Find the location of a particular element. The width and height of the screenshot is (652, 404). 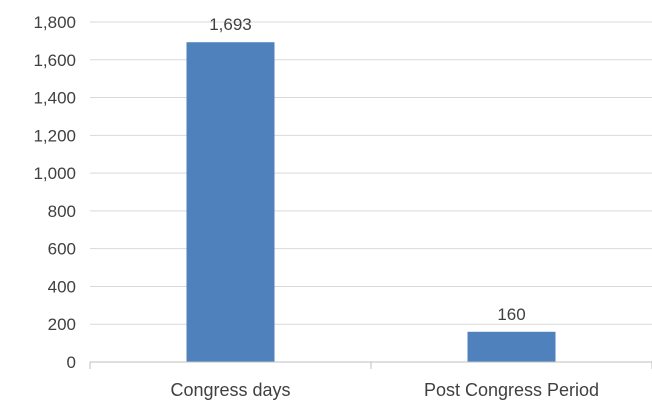

y-tick-label: 1,400 is located at coordinates (54, 98).